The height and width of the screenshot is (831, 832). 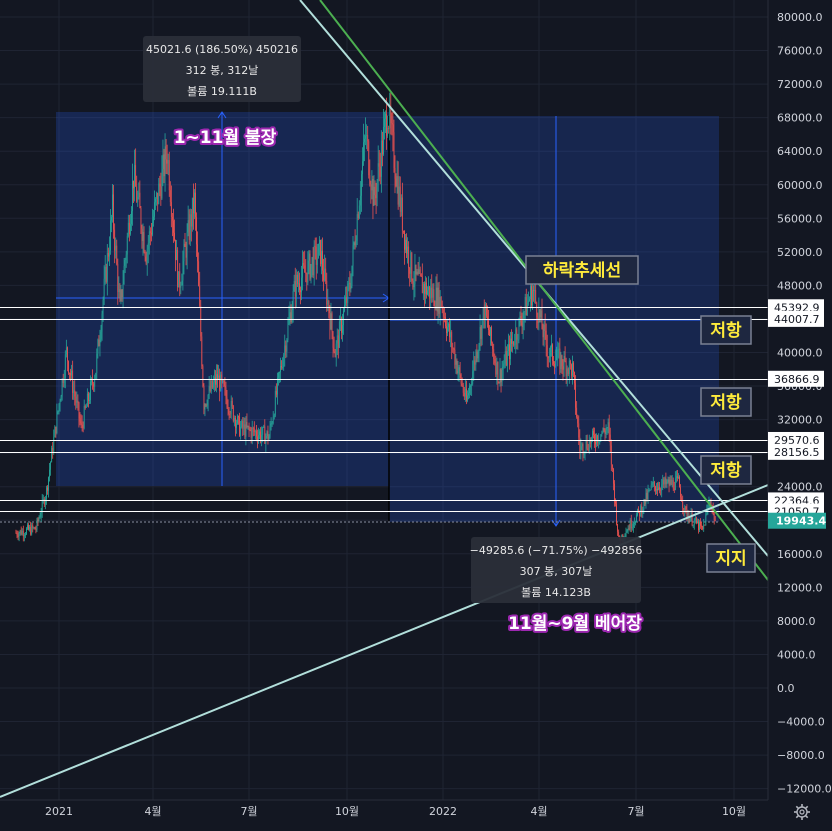 I want to click on bear-tooltip-line: −49285.6 (−71.75%) −492856, so click(x=556, y=550).